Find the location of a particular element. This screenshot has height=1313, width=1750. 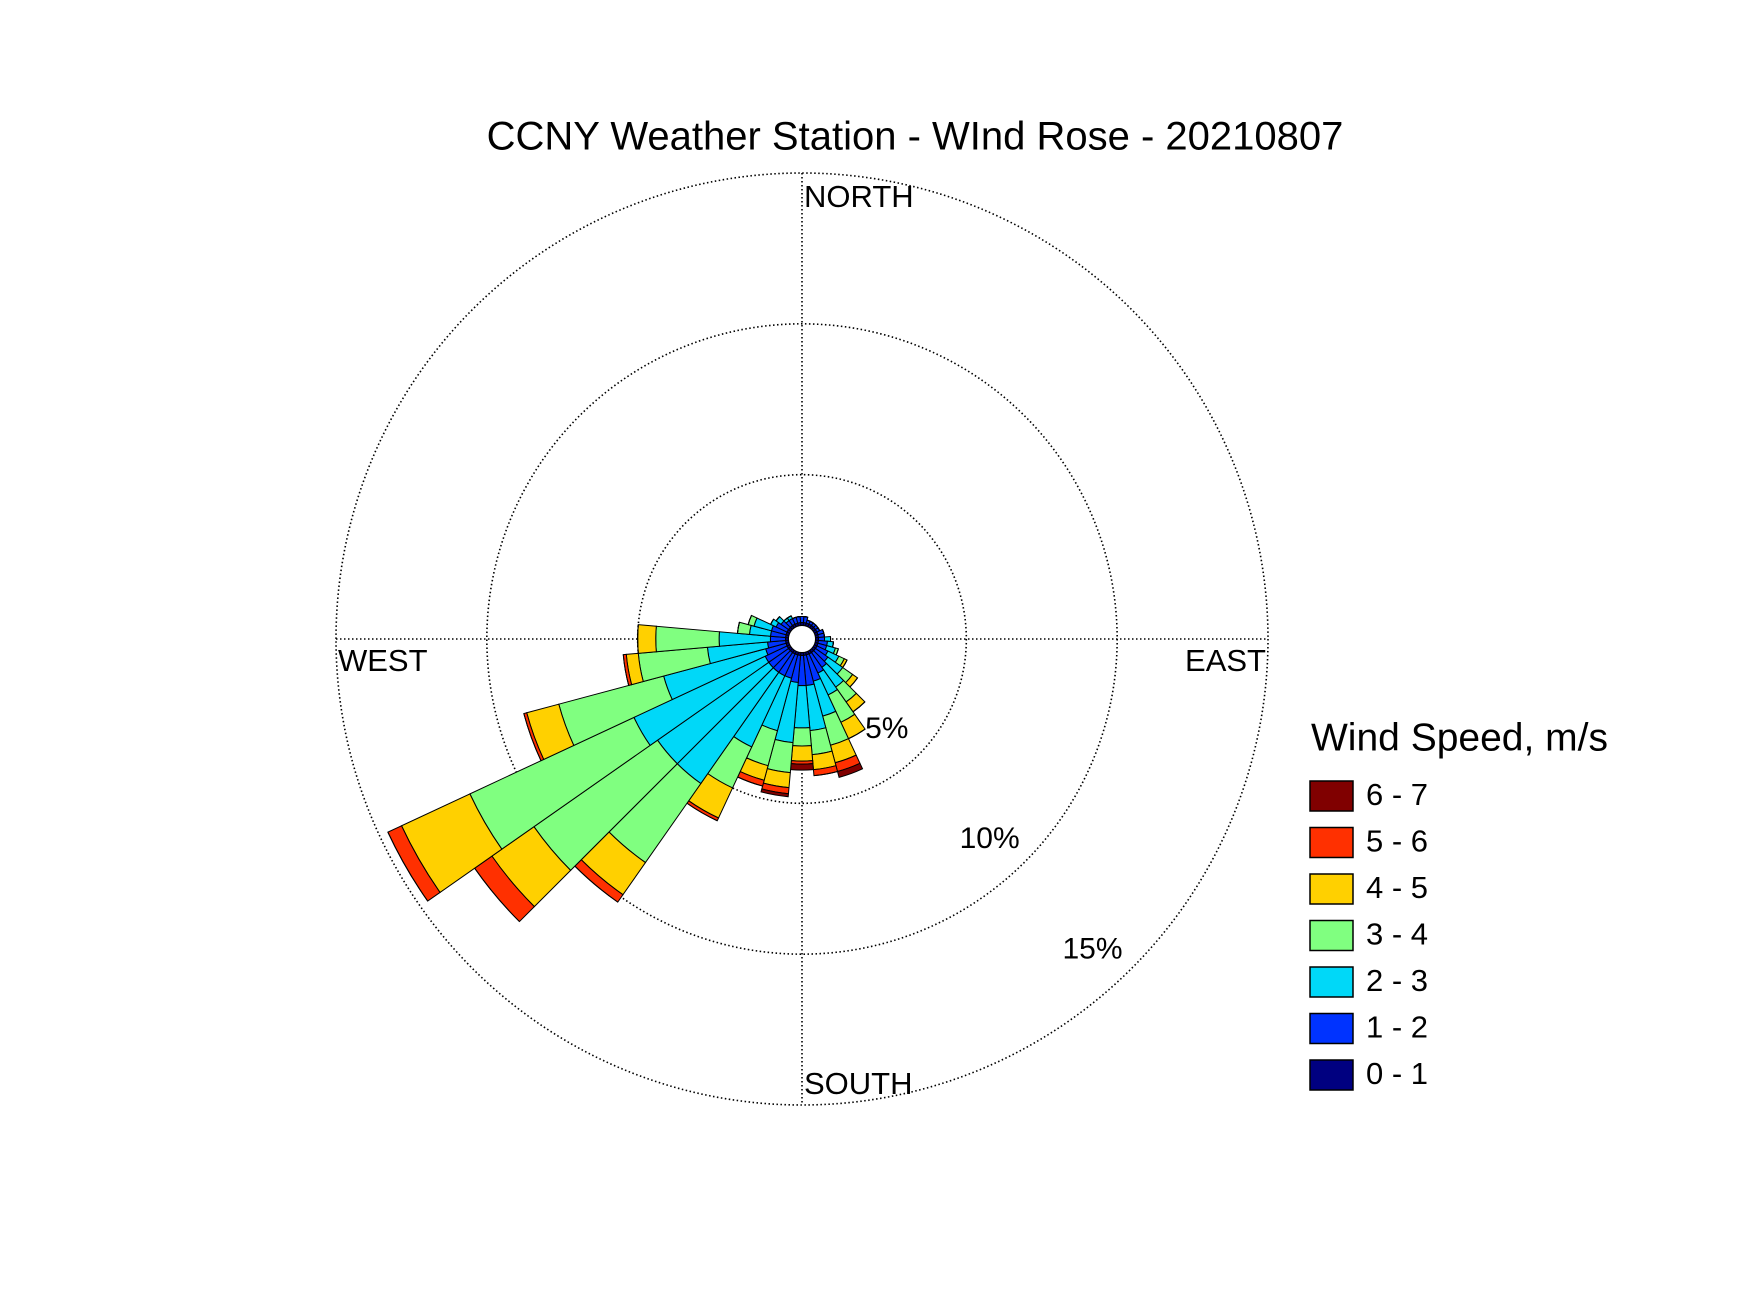

legend: 0 - 1 1 - 2 2 - 3 3 - 4 4 - 5 5 - 6 6 - 7 is located at coordinates (1368, 934).